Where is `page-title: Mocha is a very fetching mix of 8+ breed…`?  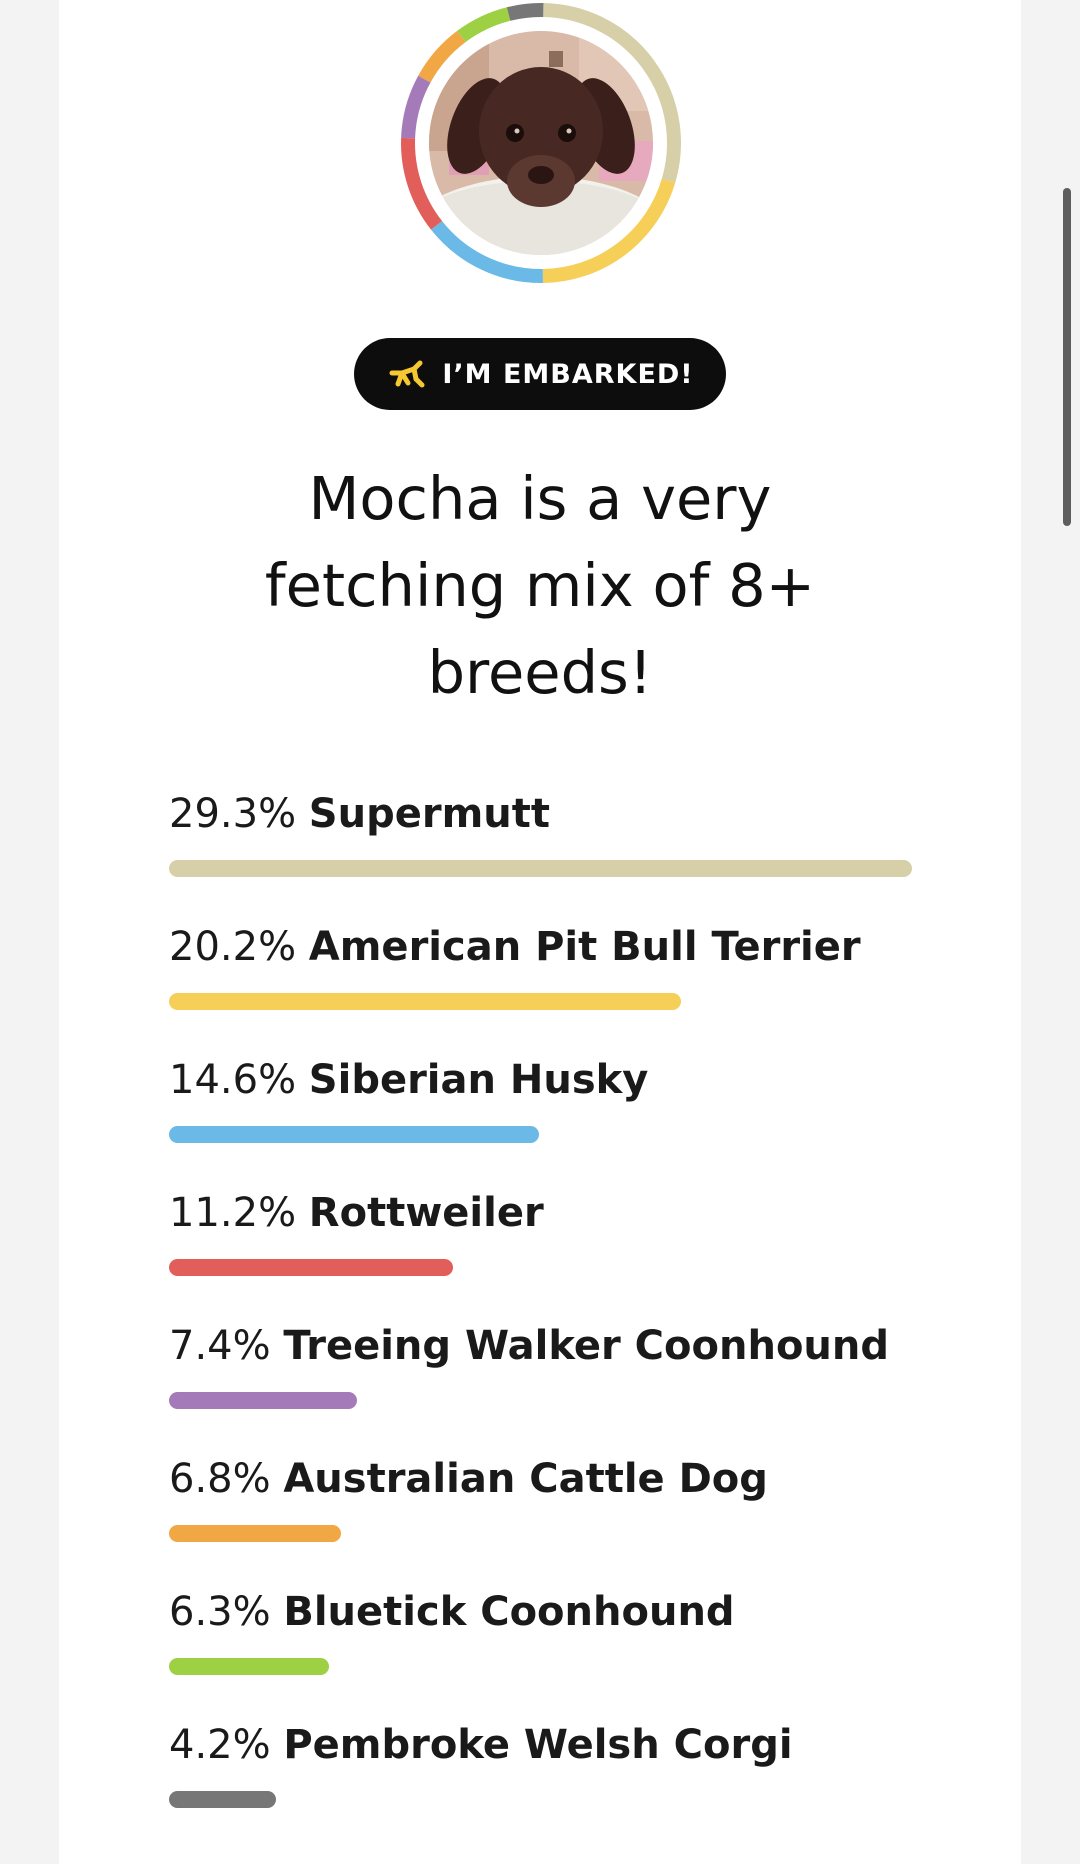 page-title: Mocha is a very fetching mix of 8+ breed… is located at coordinates (540, 585).